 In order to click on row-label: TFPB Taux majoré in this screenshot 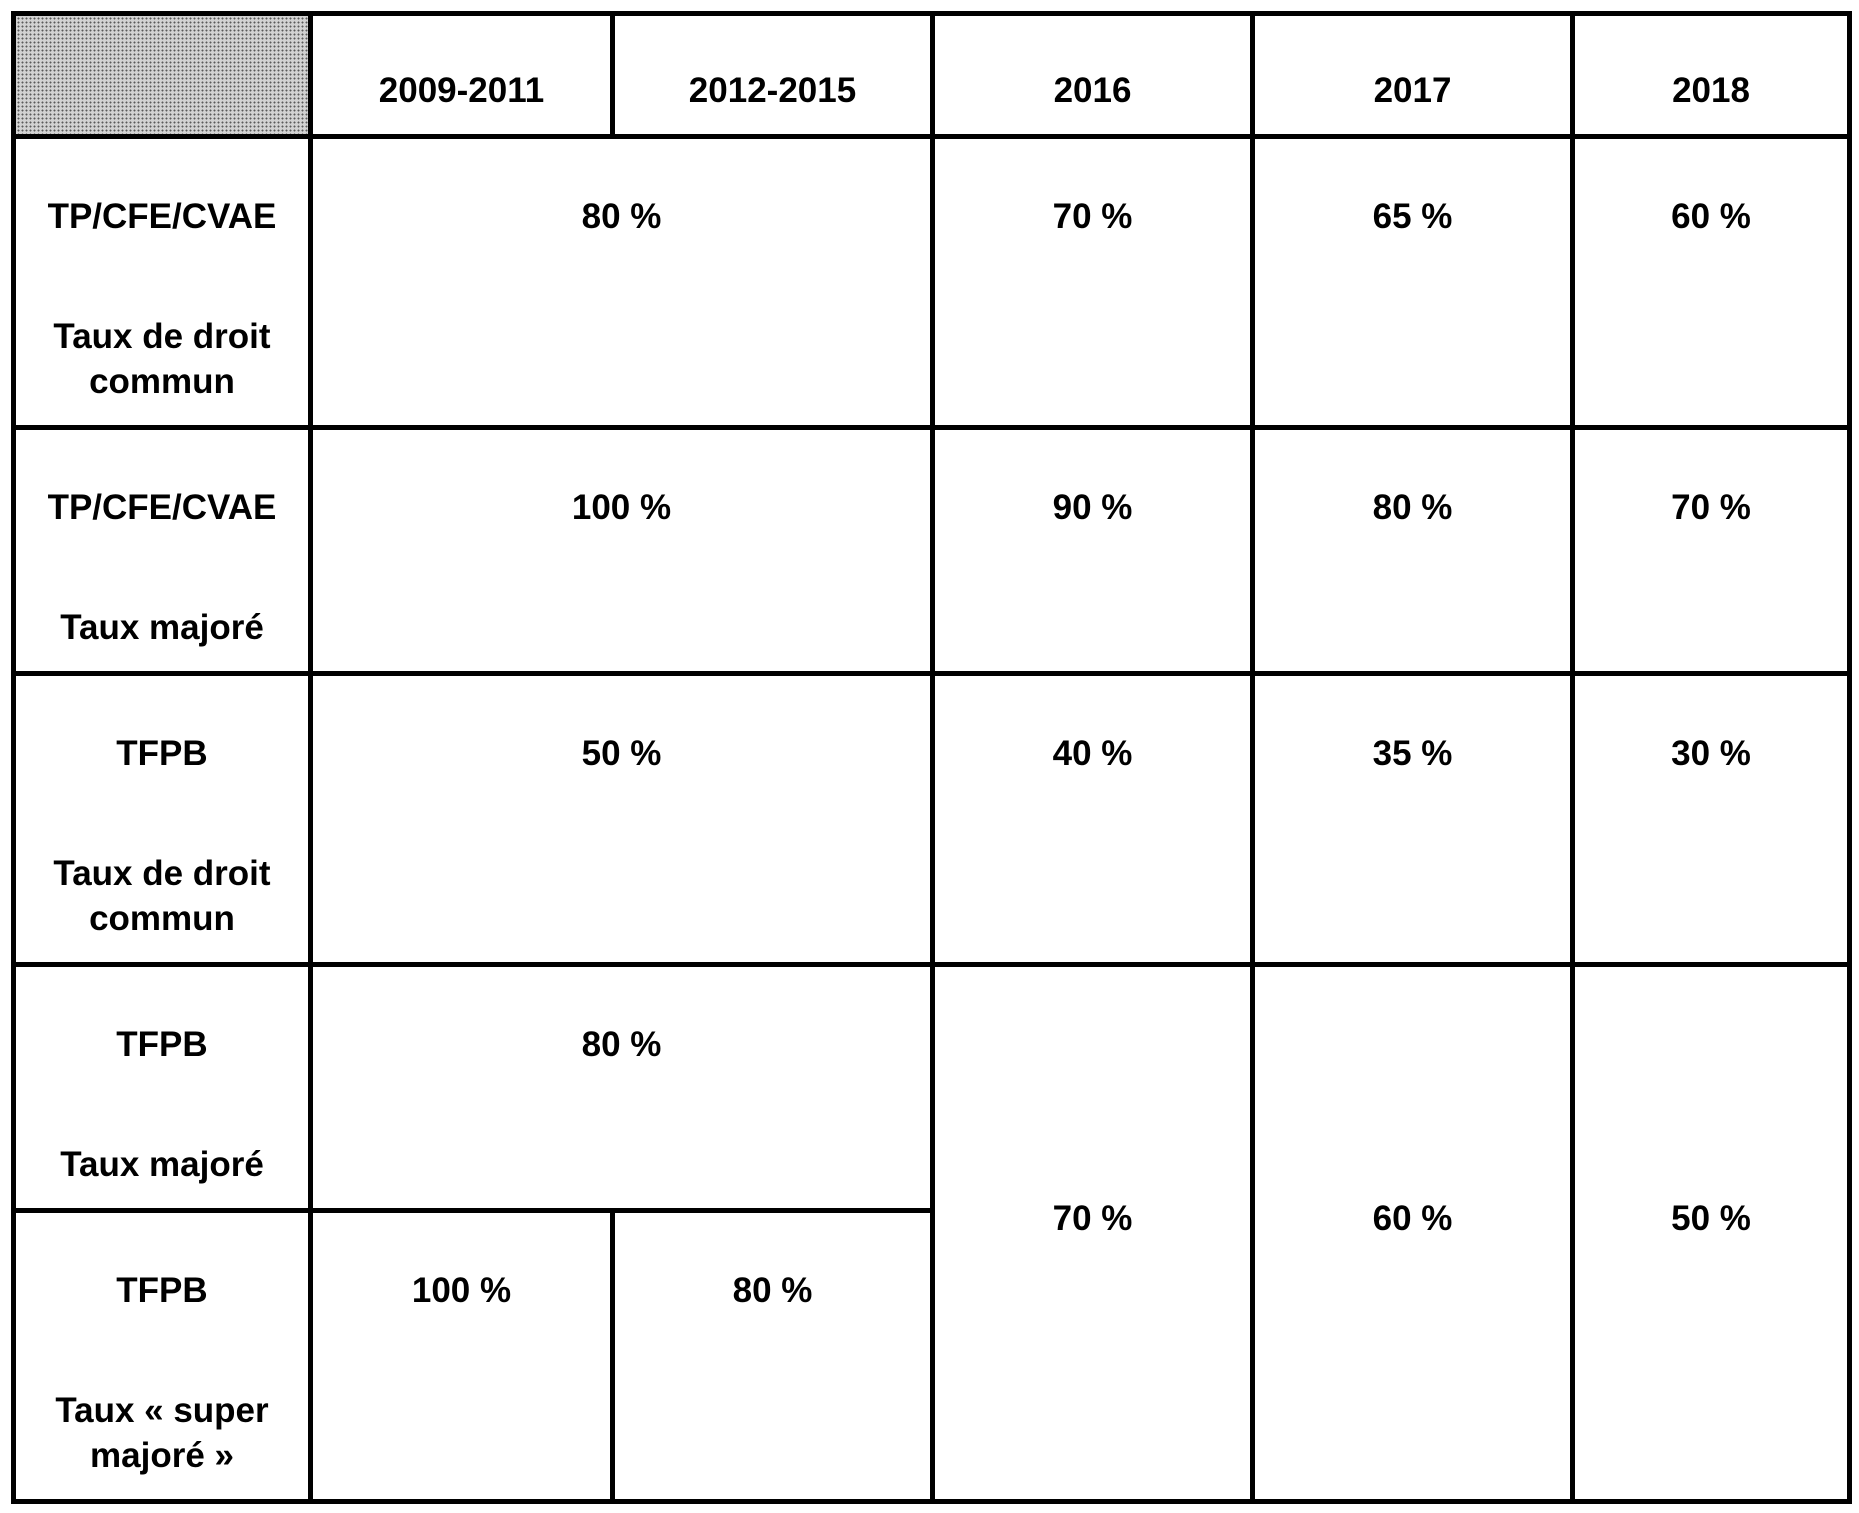, I will do `click(162, 1087)`.